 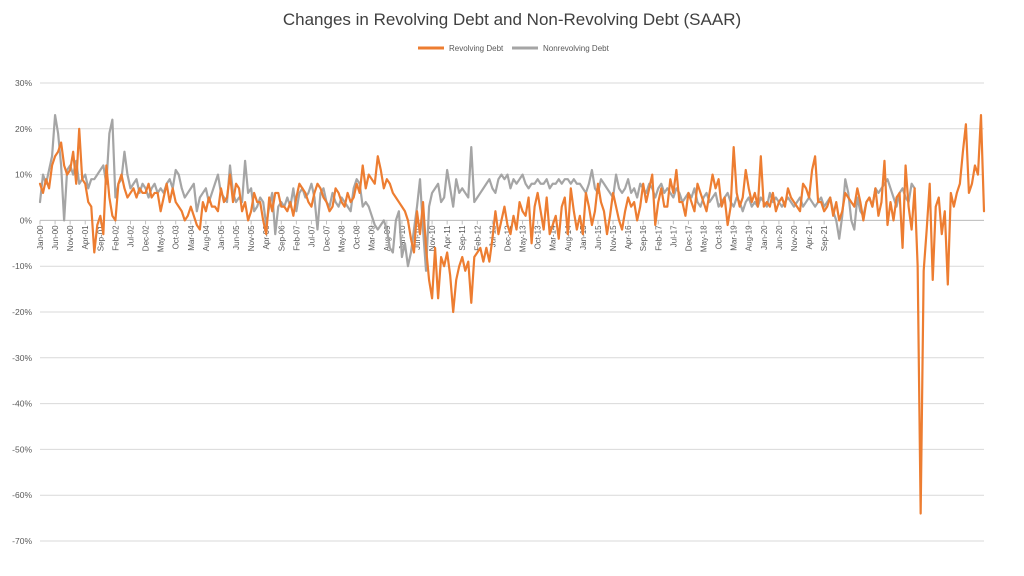 I want to click on x-tick-label: Sep-01, so click(x=100, y=238).